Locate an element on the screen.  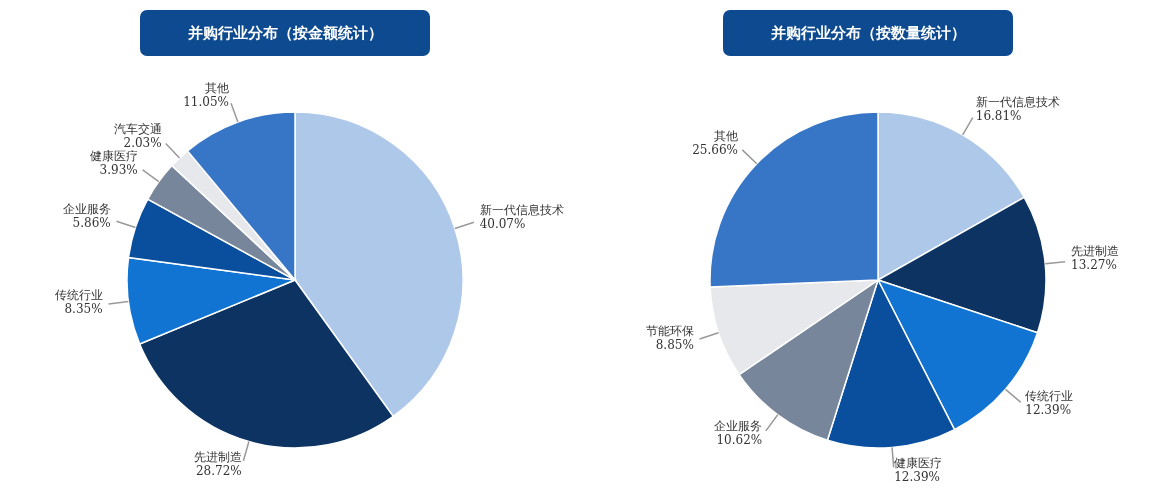
data-label: 8.35% is located at coordinates (83, 308).